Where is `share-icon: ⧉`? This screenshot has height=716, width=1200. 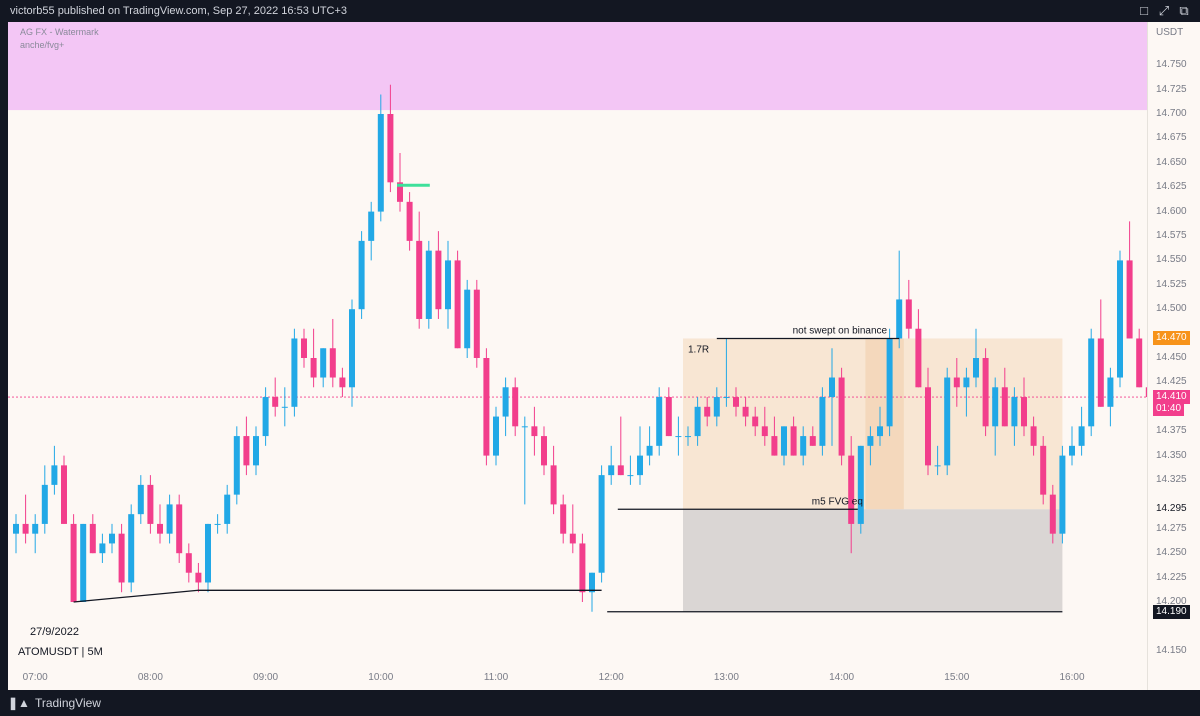 share-icon: ⧉ is located at coordinates (1184, 10).